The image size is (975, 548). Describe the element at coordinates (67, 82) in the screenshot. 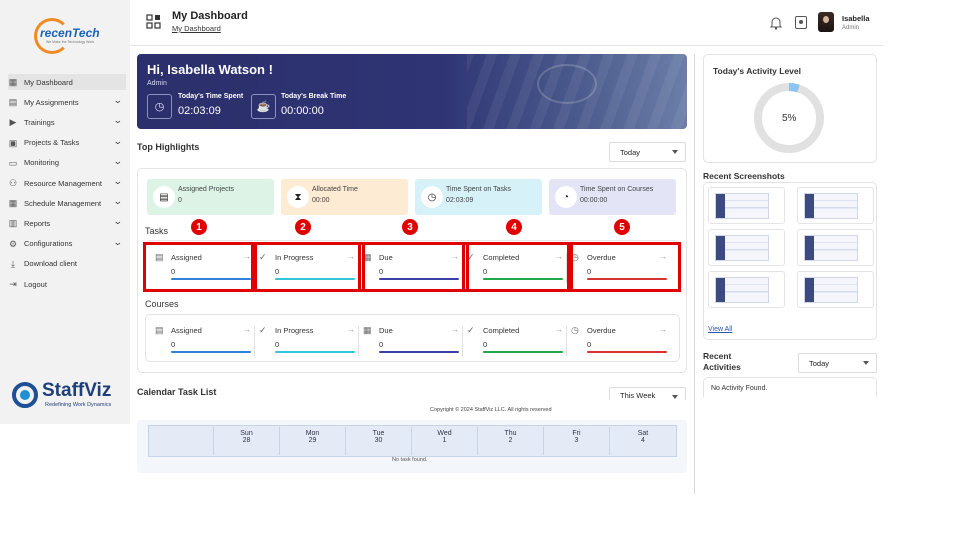

I see `sidebar-item-my-dashboard: ▦ My Dashboard` at that location.